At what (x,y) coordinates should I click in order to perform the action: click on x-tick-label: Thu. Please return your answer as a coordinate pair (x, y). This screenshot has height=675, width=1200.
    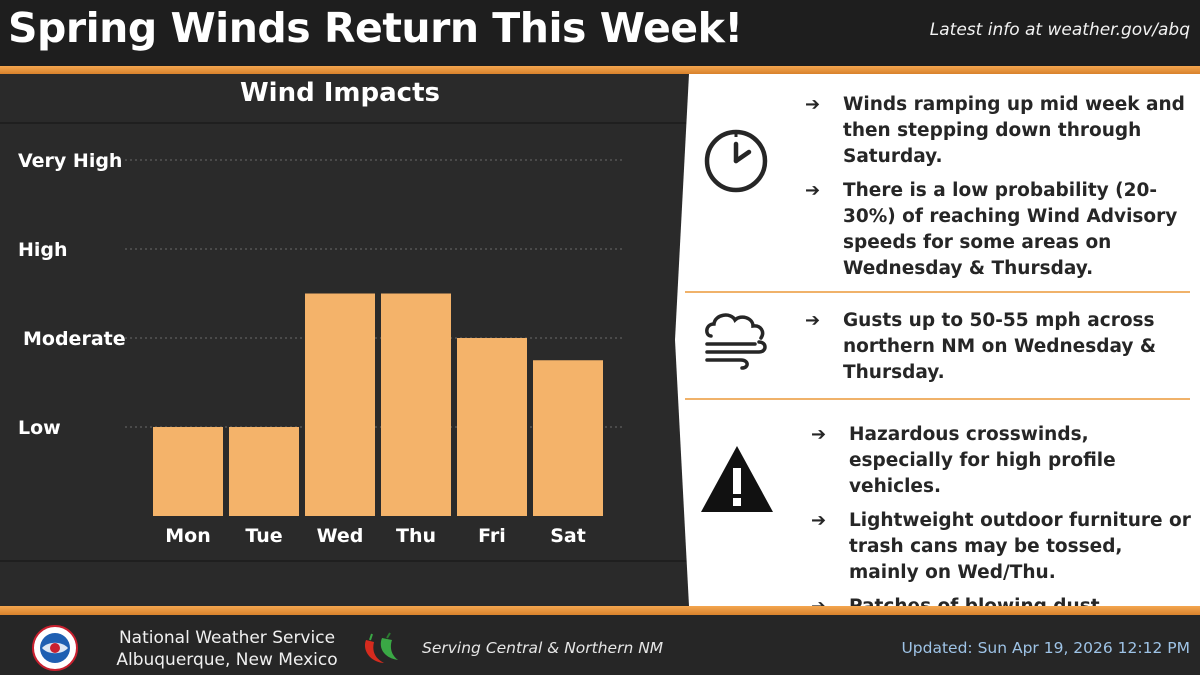
    Looking at the image, I should click on (416, 536).